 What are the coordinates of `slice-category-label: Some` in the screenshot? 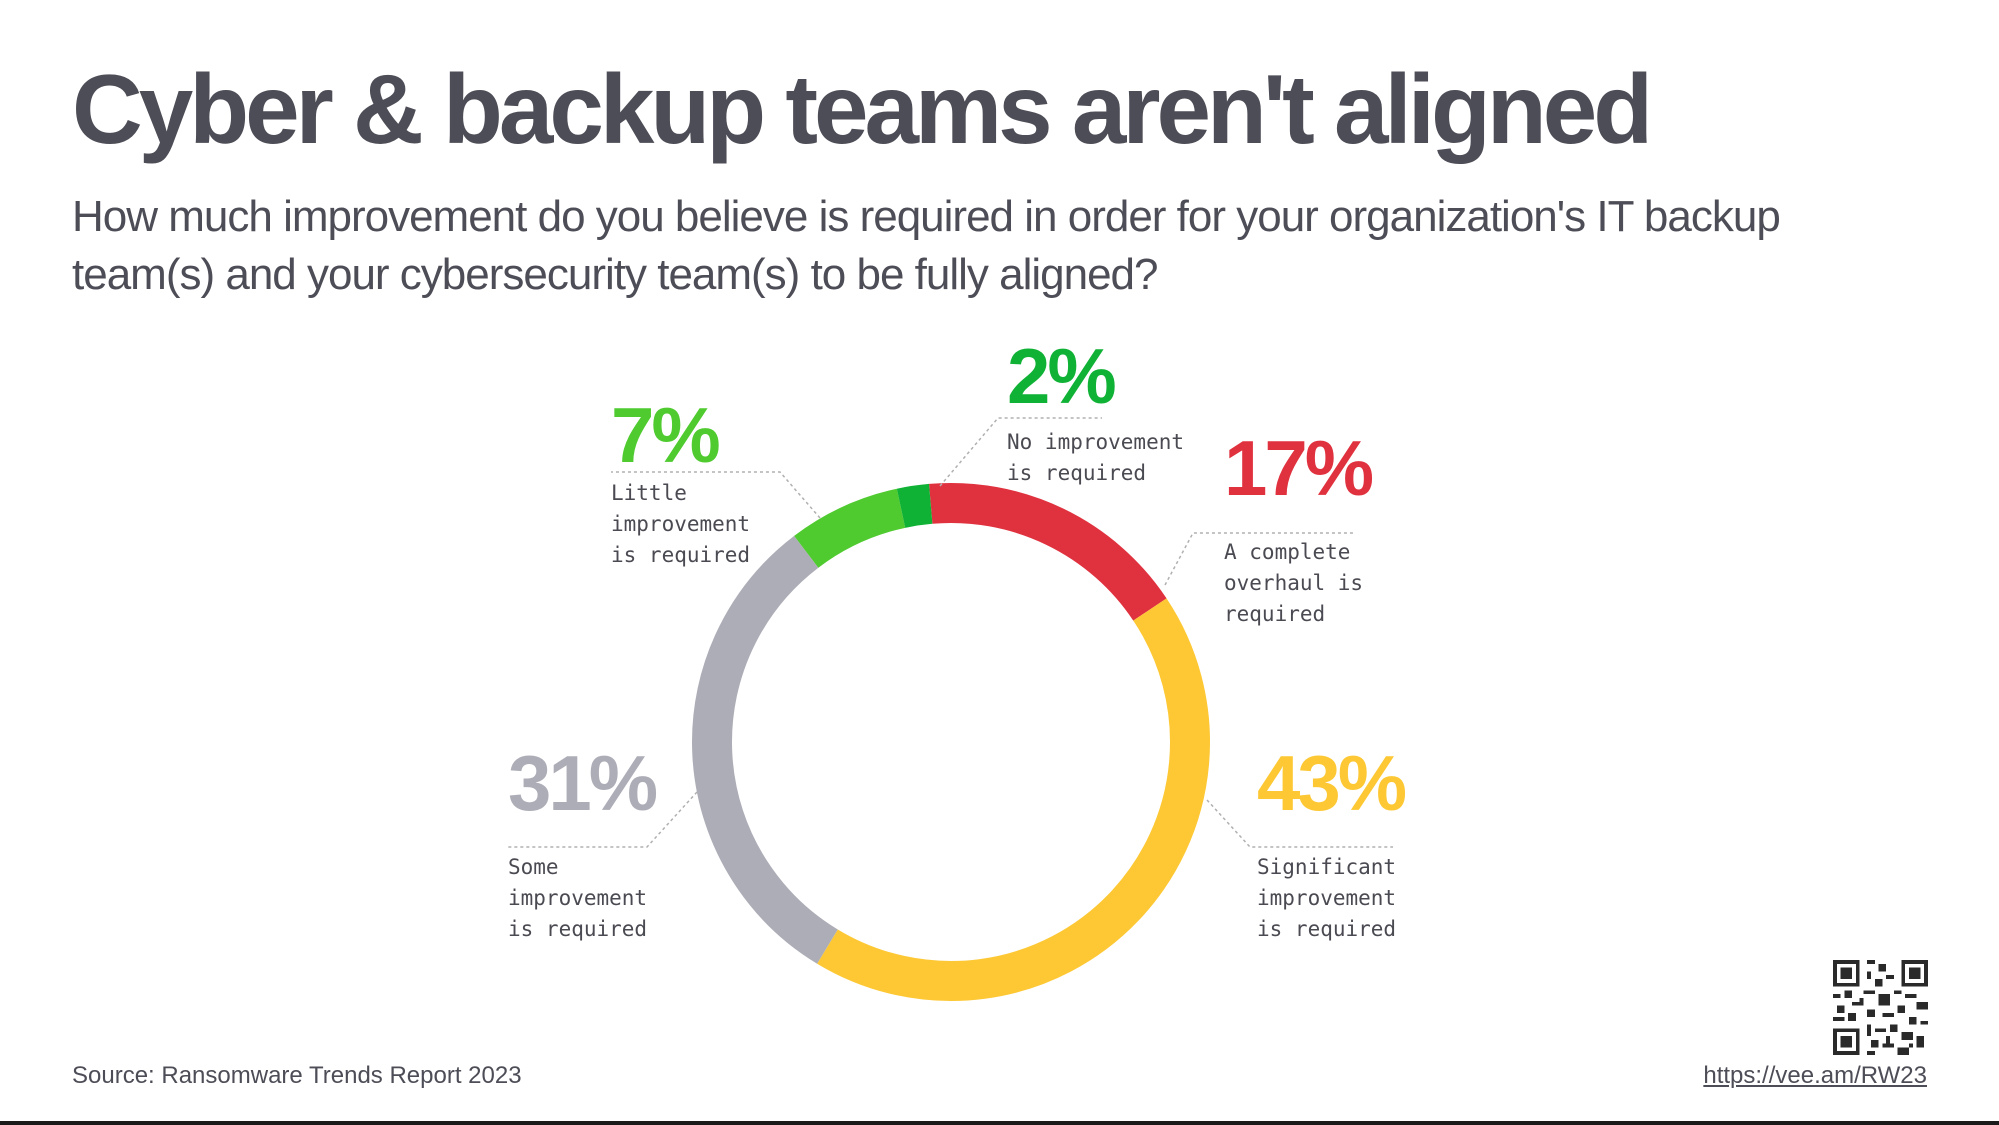 It's located at (533, 867).